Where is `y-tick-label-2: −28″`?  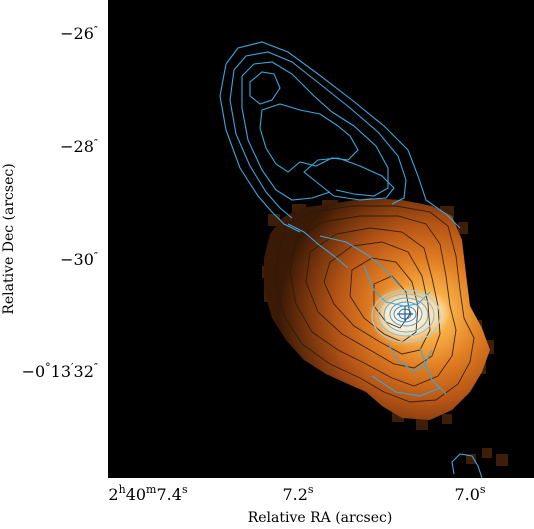
y-tick-label-2: −28″ is located at coordinates (79, 146).